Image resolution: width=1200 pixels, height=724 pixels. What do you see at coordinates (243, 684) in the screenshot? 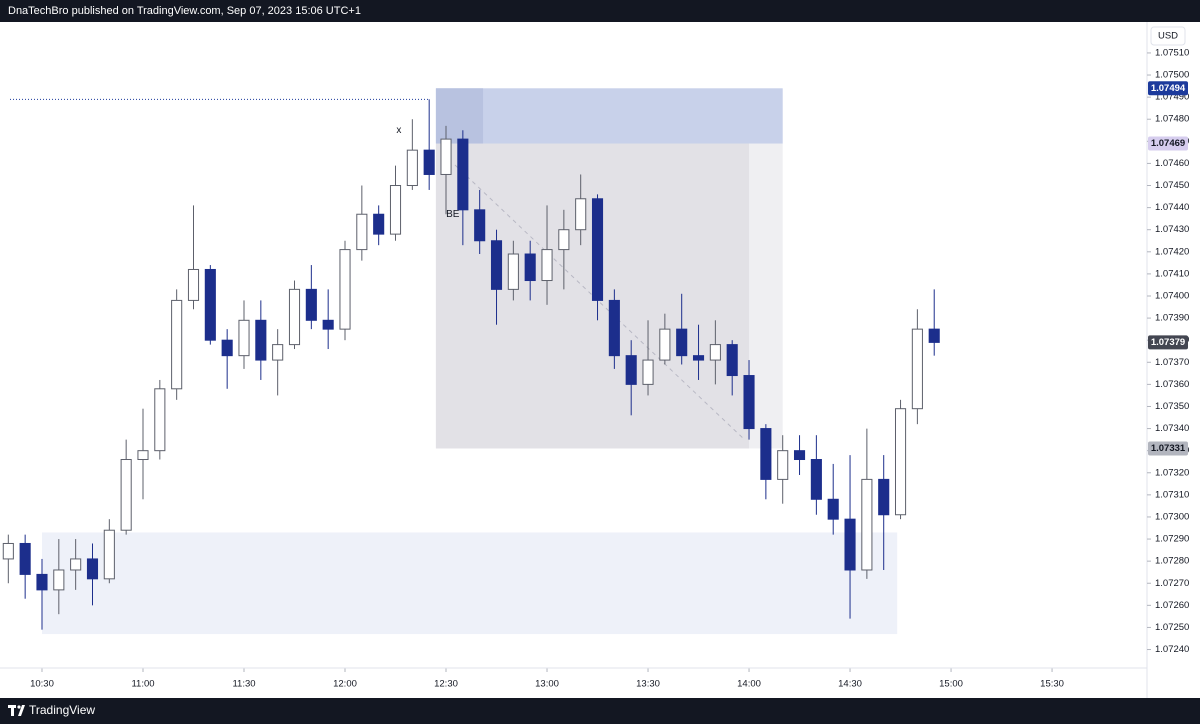
I see `x-tick-label: 11:30` at bounding box center [243, 684].